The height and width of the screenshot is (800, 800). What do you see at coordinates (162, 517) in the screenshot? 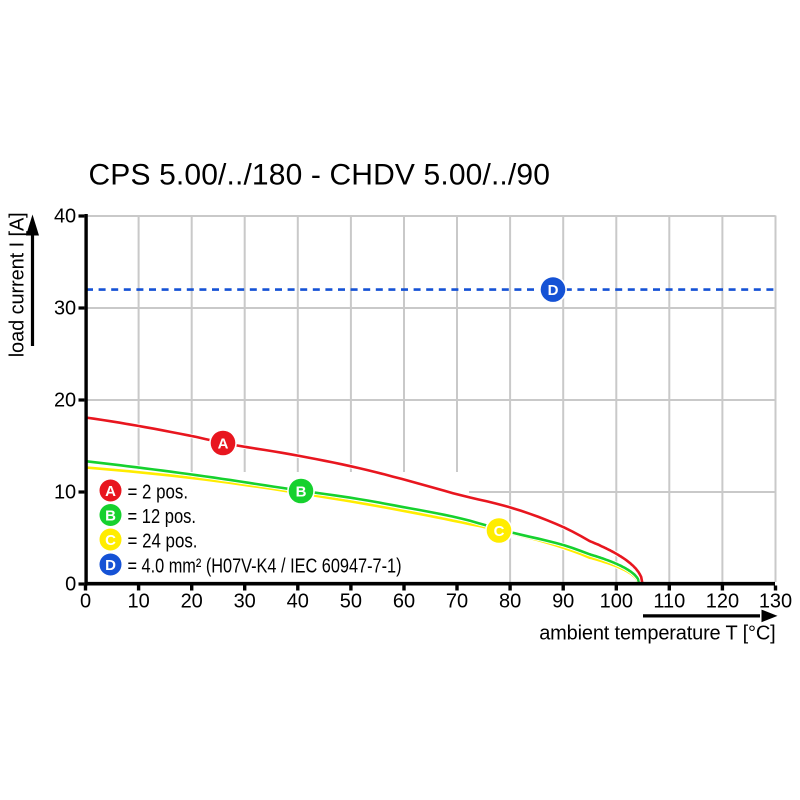
I see `svg-text: = 12 pos.` at bounding box center [162, 517].